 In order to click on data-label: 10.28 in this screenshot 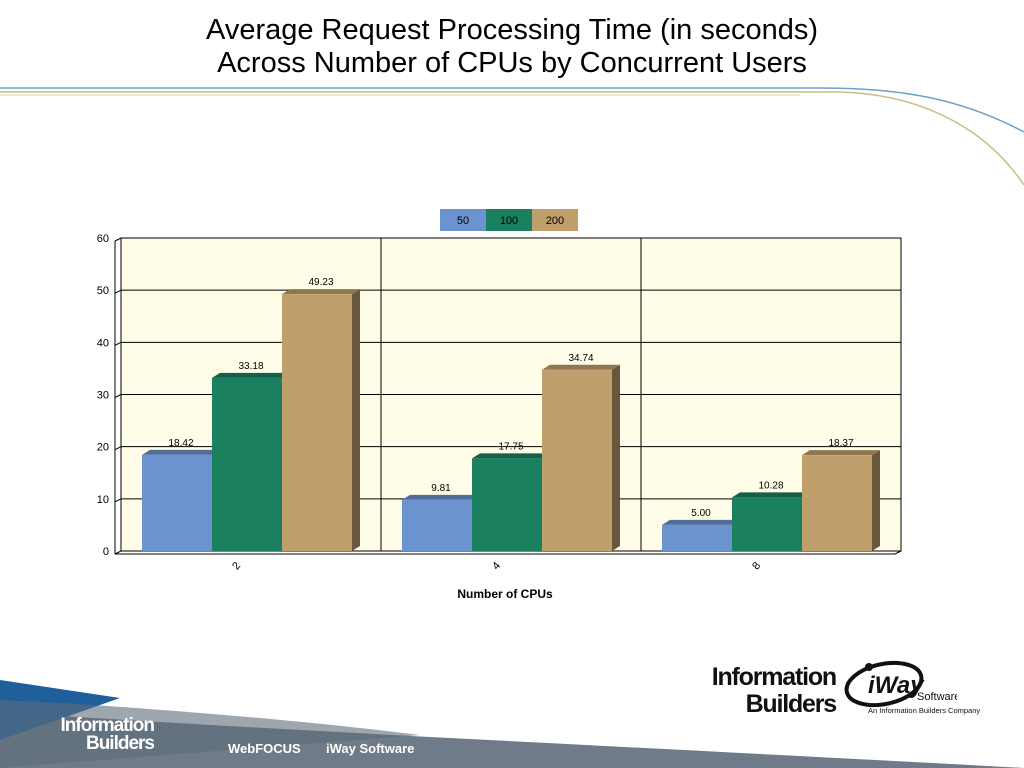, I will do `click(770, 485)`.